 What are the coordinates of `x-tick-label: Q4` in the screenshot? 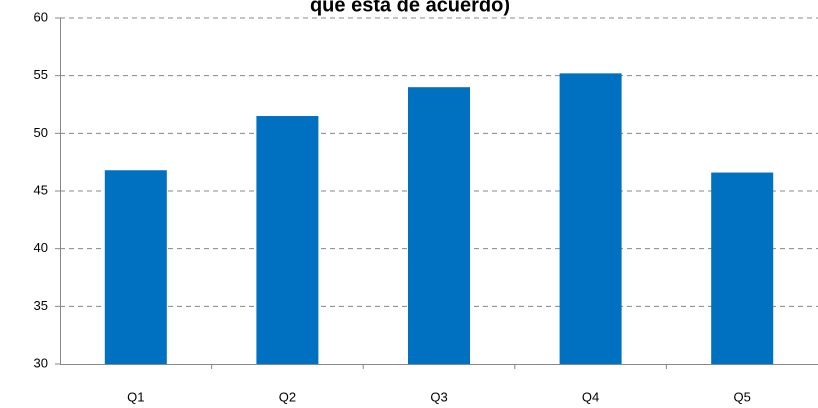 It's located at (590, 396).